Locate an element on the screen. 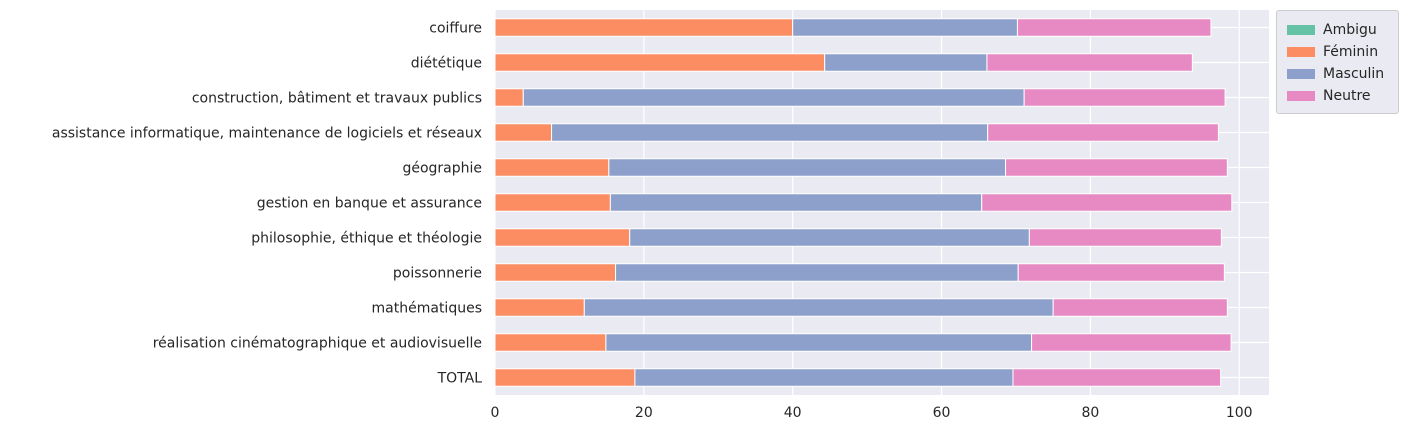 The image size is (1409, 433). bar-neutre-gestion-en-banque-et-assurance is located at coordinates (1107, 202).